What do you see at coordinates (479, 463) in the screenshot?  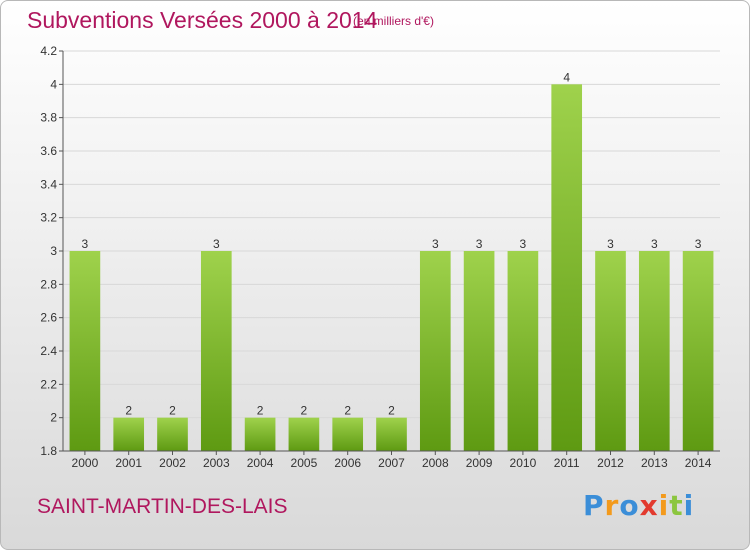 I see `x-tick-label: 2009` at bounding box center [479, 463].